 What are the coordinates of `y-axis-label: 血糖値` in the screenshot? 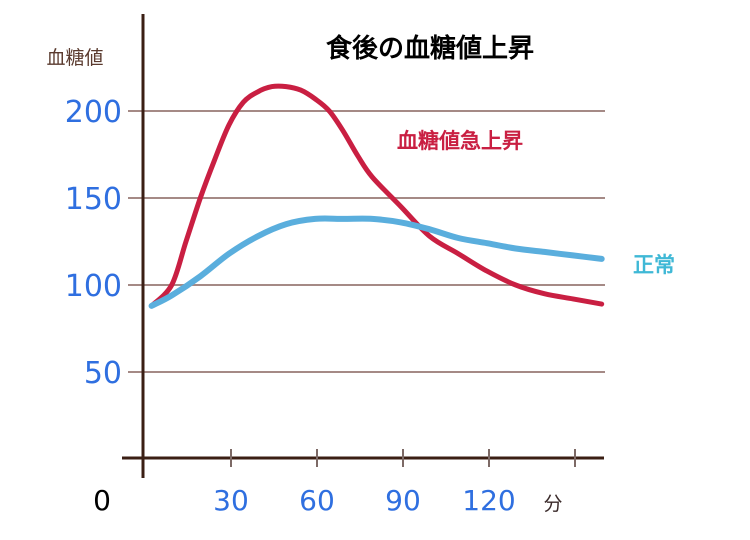 It's located at (74, 58).